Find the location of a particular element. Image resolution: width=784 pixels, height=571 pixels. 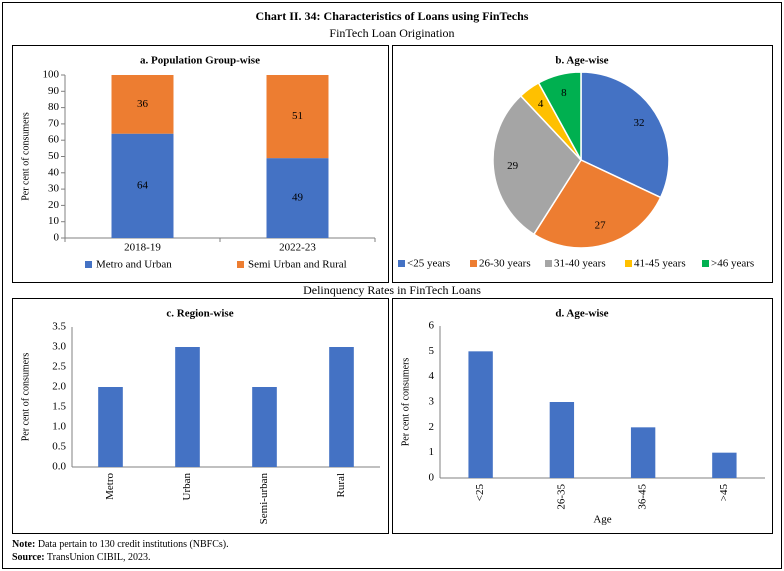

x-axis-title: Age is located at coordinates (602, 520).